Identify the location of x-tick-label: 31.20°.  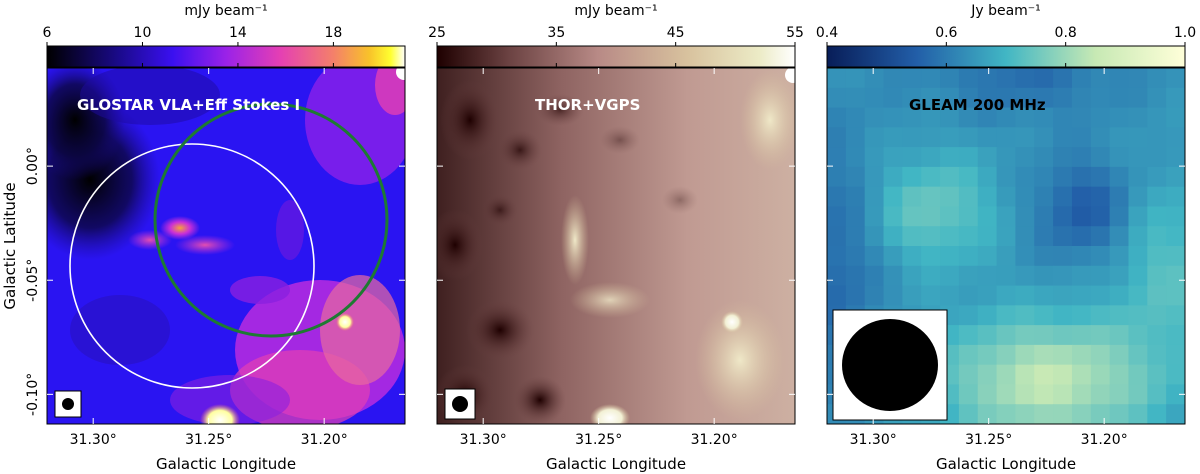
(1104, 440).